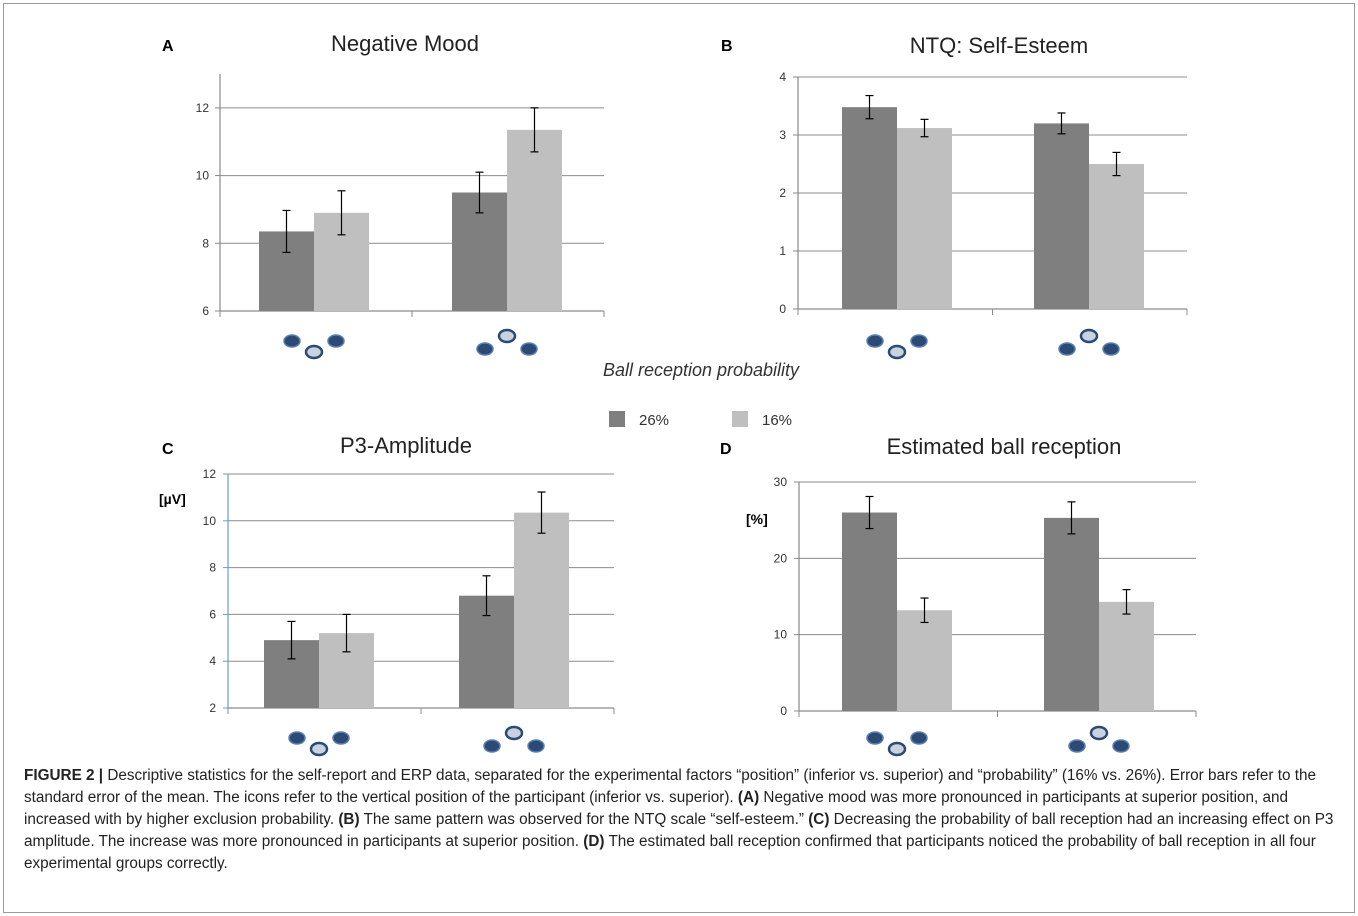 The image size is (1358, 916). I want to click on y-tick-label: 30, so click(781, 482).